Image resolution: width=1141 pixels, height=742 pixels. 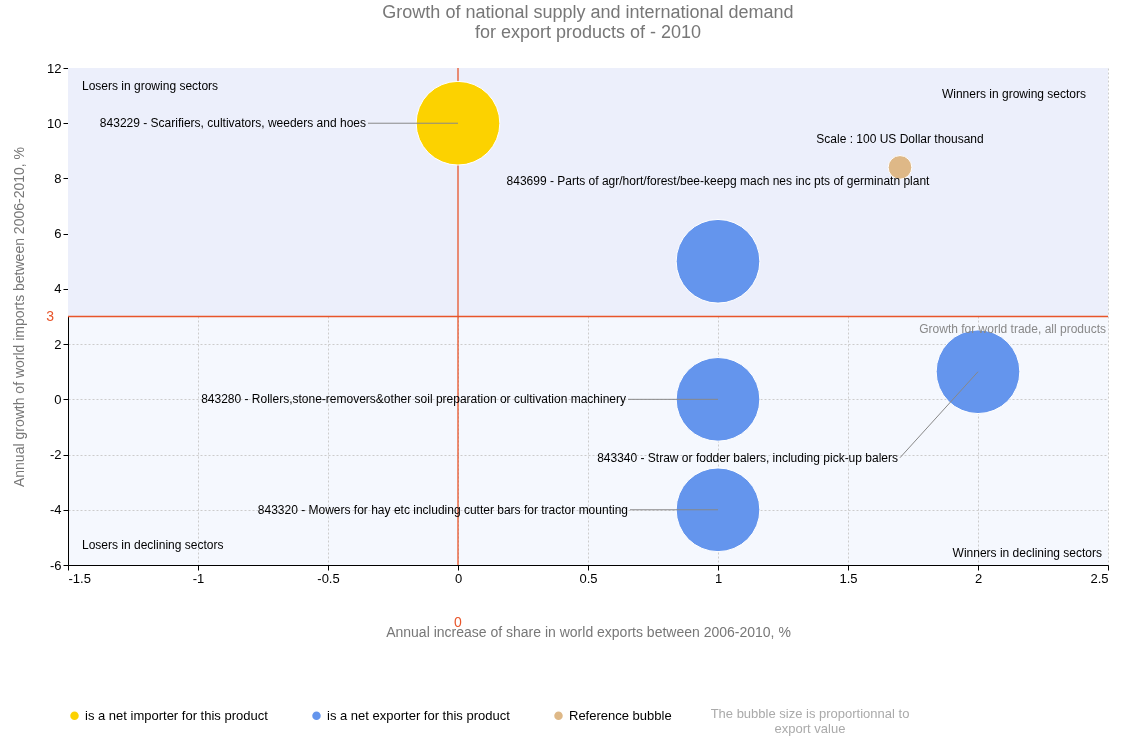 What do you see at coordinates (718, 578) in the screenshot?
I see `x-tick-label: 1` at bounding box center [718, 578].